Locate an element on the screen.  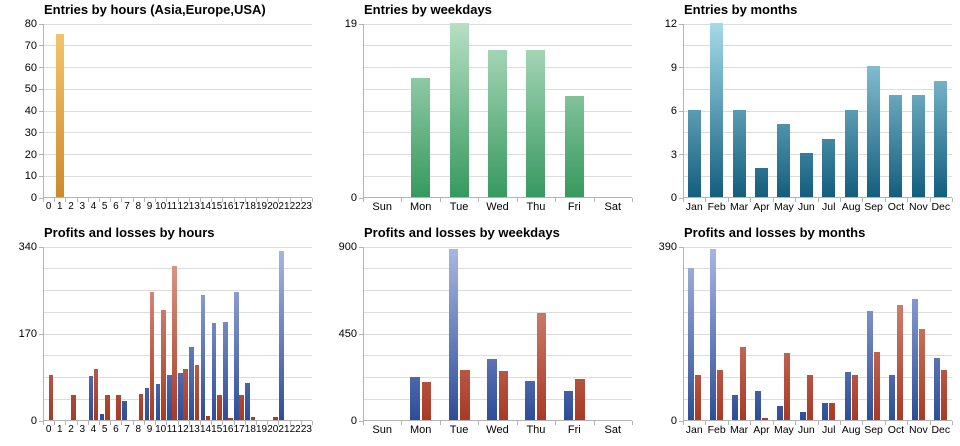
bar-losses-Sep is located at coordinates (877, 386).